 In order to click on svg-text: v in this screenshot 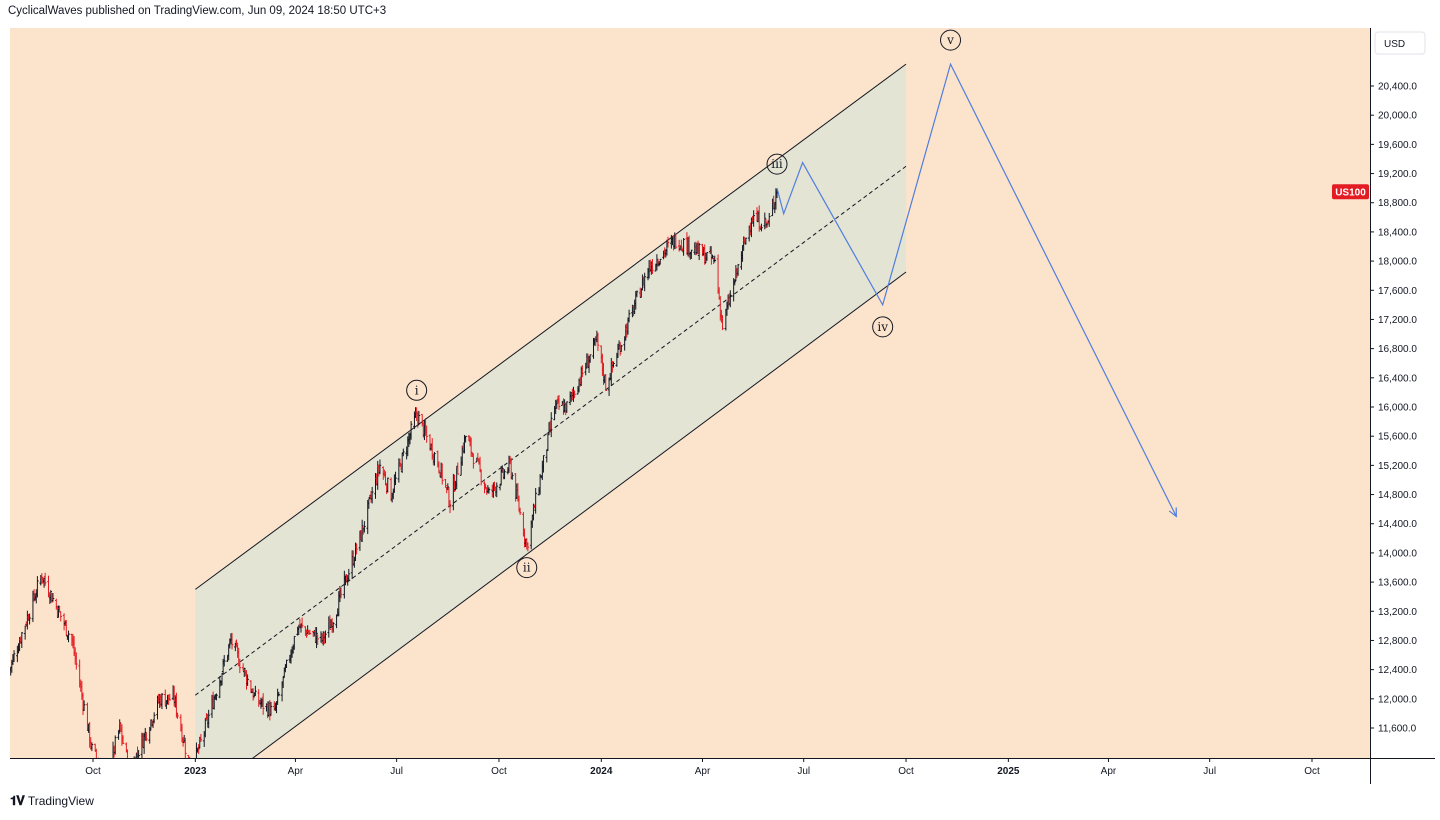, I will do `click(950, 40)`.